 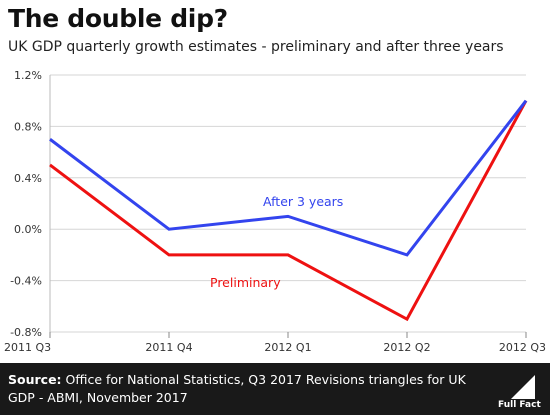 I want to click on source-label: Source:, so click(x=35, y=379).